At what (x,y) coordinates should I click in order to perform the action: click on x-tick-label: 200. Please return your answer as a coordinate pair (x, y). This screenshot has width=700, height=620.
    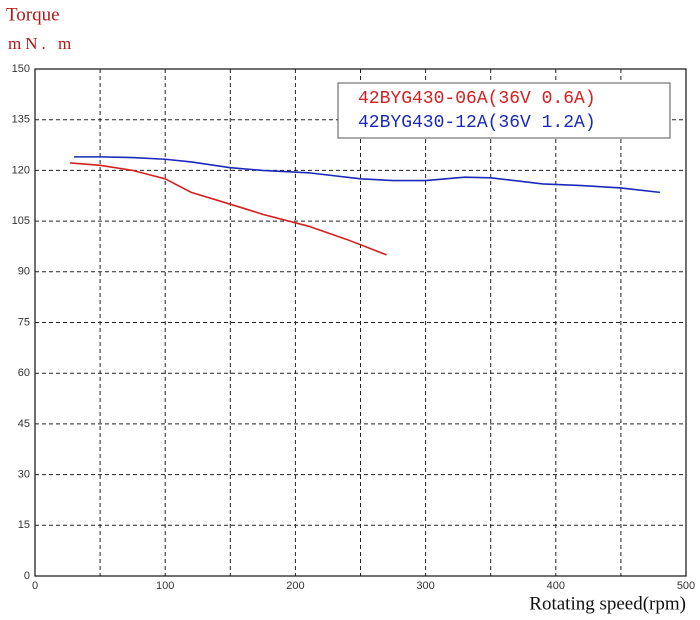
    Looking at the image, I should click on (295, 586).